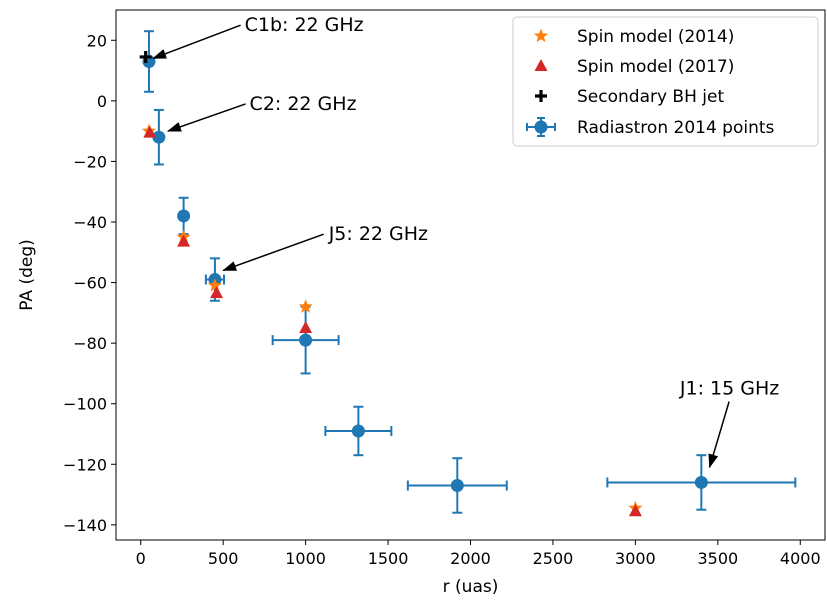 Image resolution: width=827 pixels, height=601 pixels. What do you see at coordinates (27, 275) in the screenshot?
I see `y-axis-label: PA (deg)` at bounding box center [27, 275].